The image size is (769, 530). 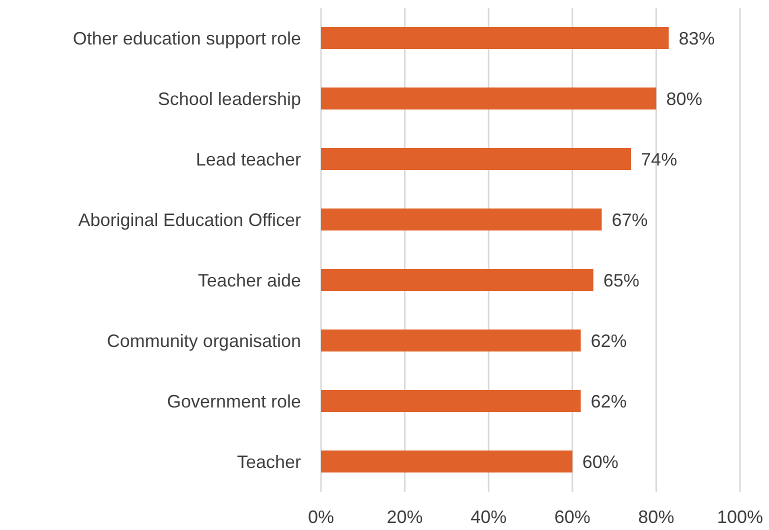 I want to click on x-tick-label: 60%, so click(x=572, y=516).